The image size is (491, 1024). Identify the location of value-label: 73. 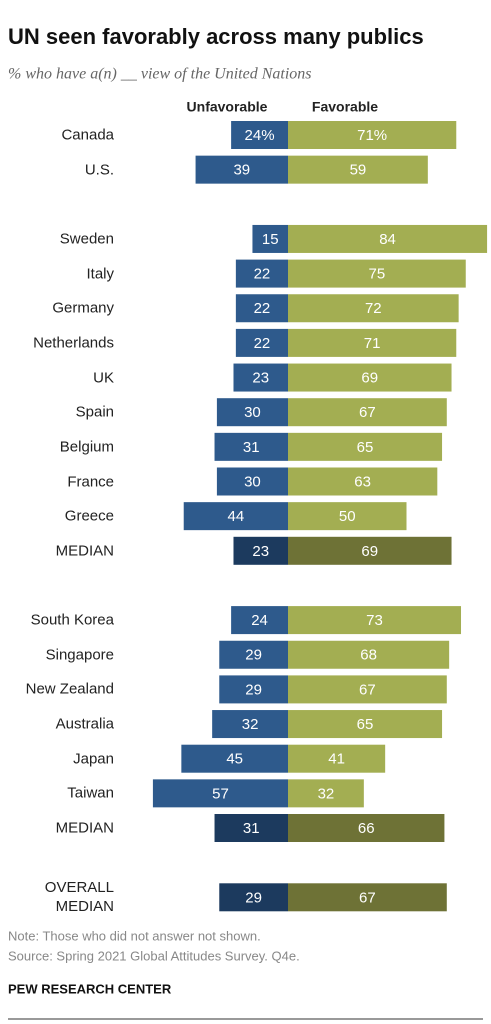
(374, 620).